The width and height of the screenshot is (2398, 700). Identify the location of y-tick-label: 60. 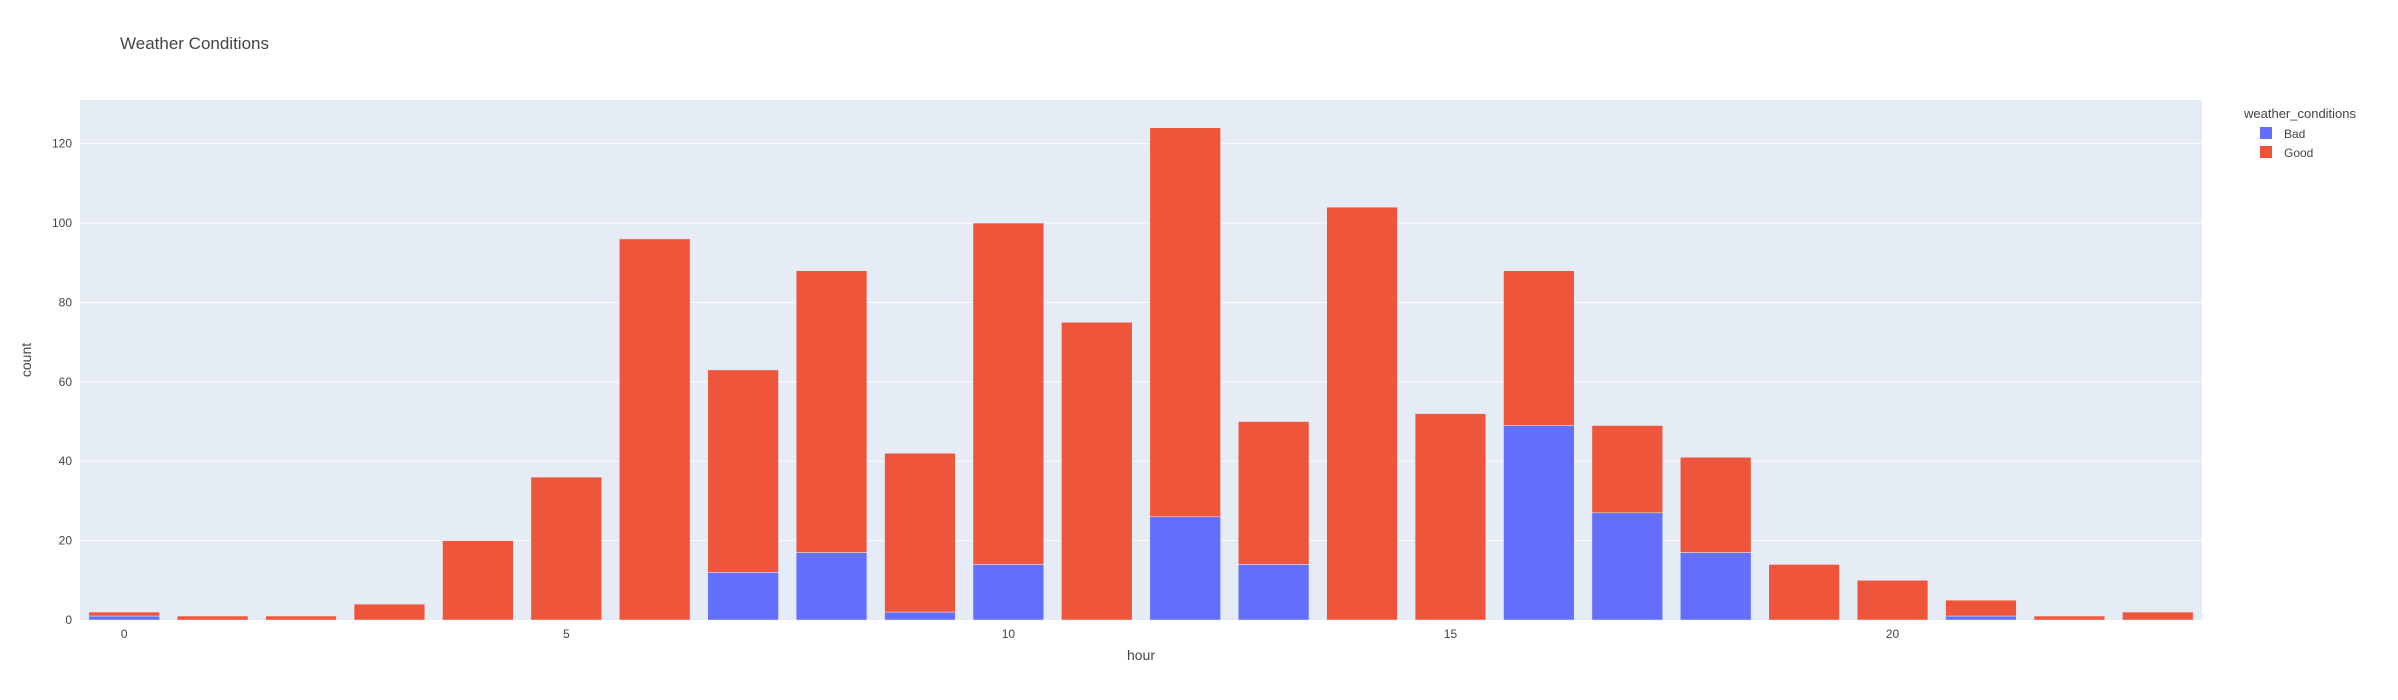
(66, 382).